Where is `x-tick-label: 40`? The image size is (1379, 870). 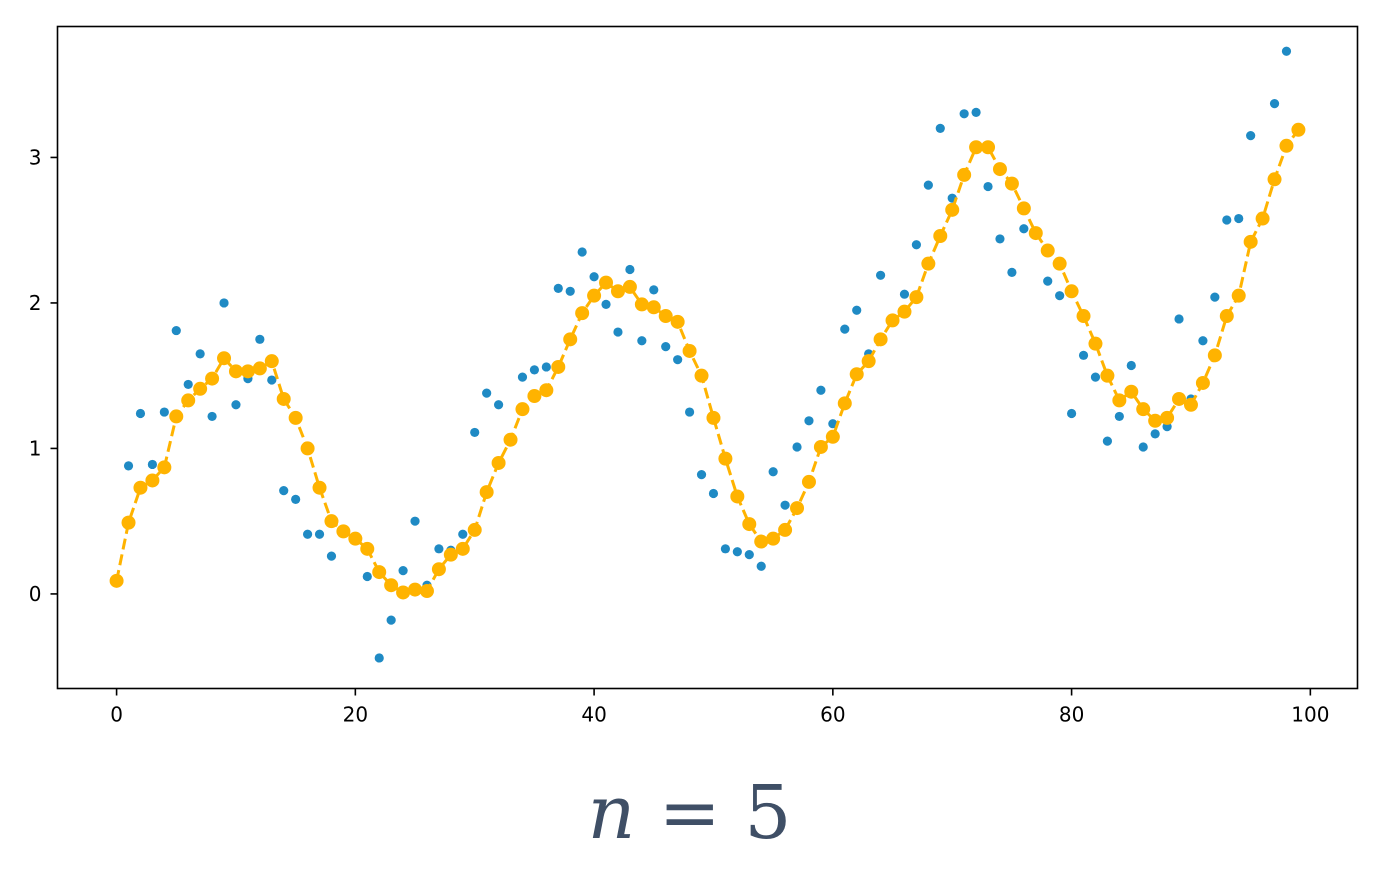 x-tick-label: 40 is located at coordinates (593, 715).